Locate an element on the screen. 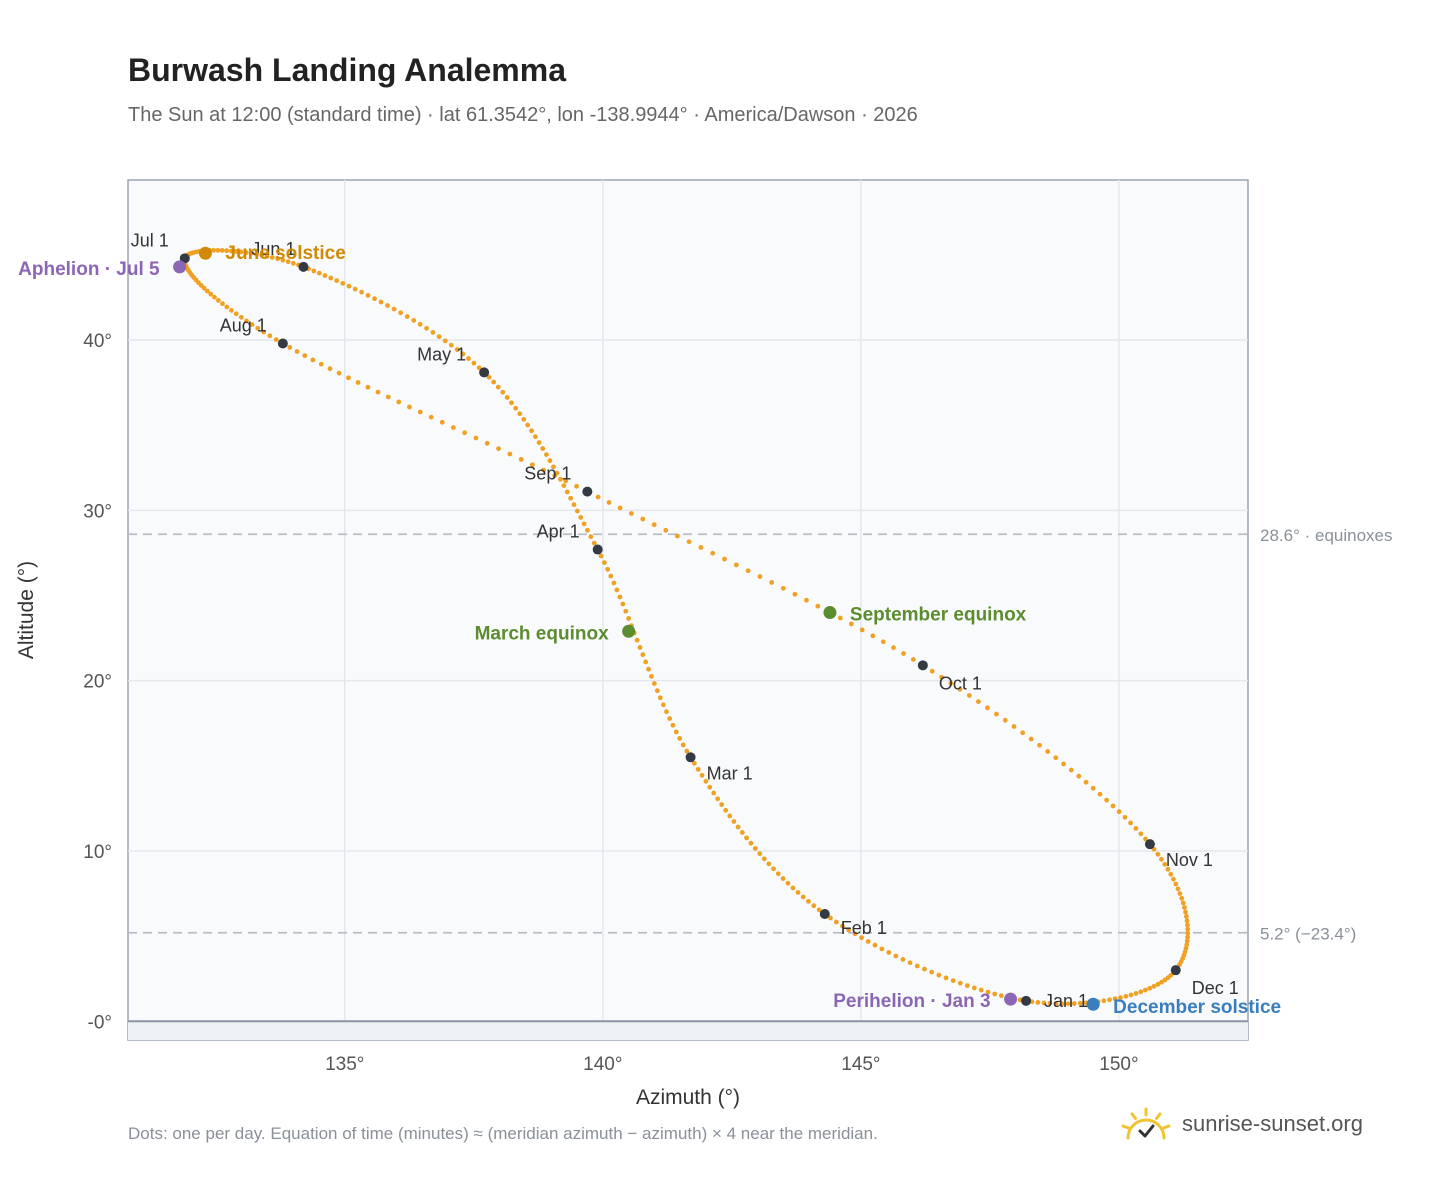  event-marker-dot is located at coordinates (830, 613).